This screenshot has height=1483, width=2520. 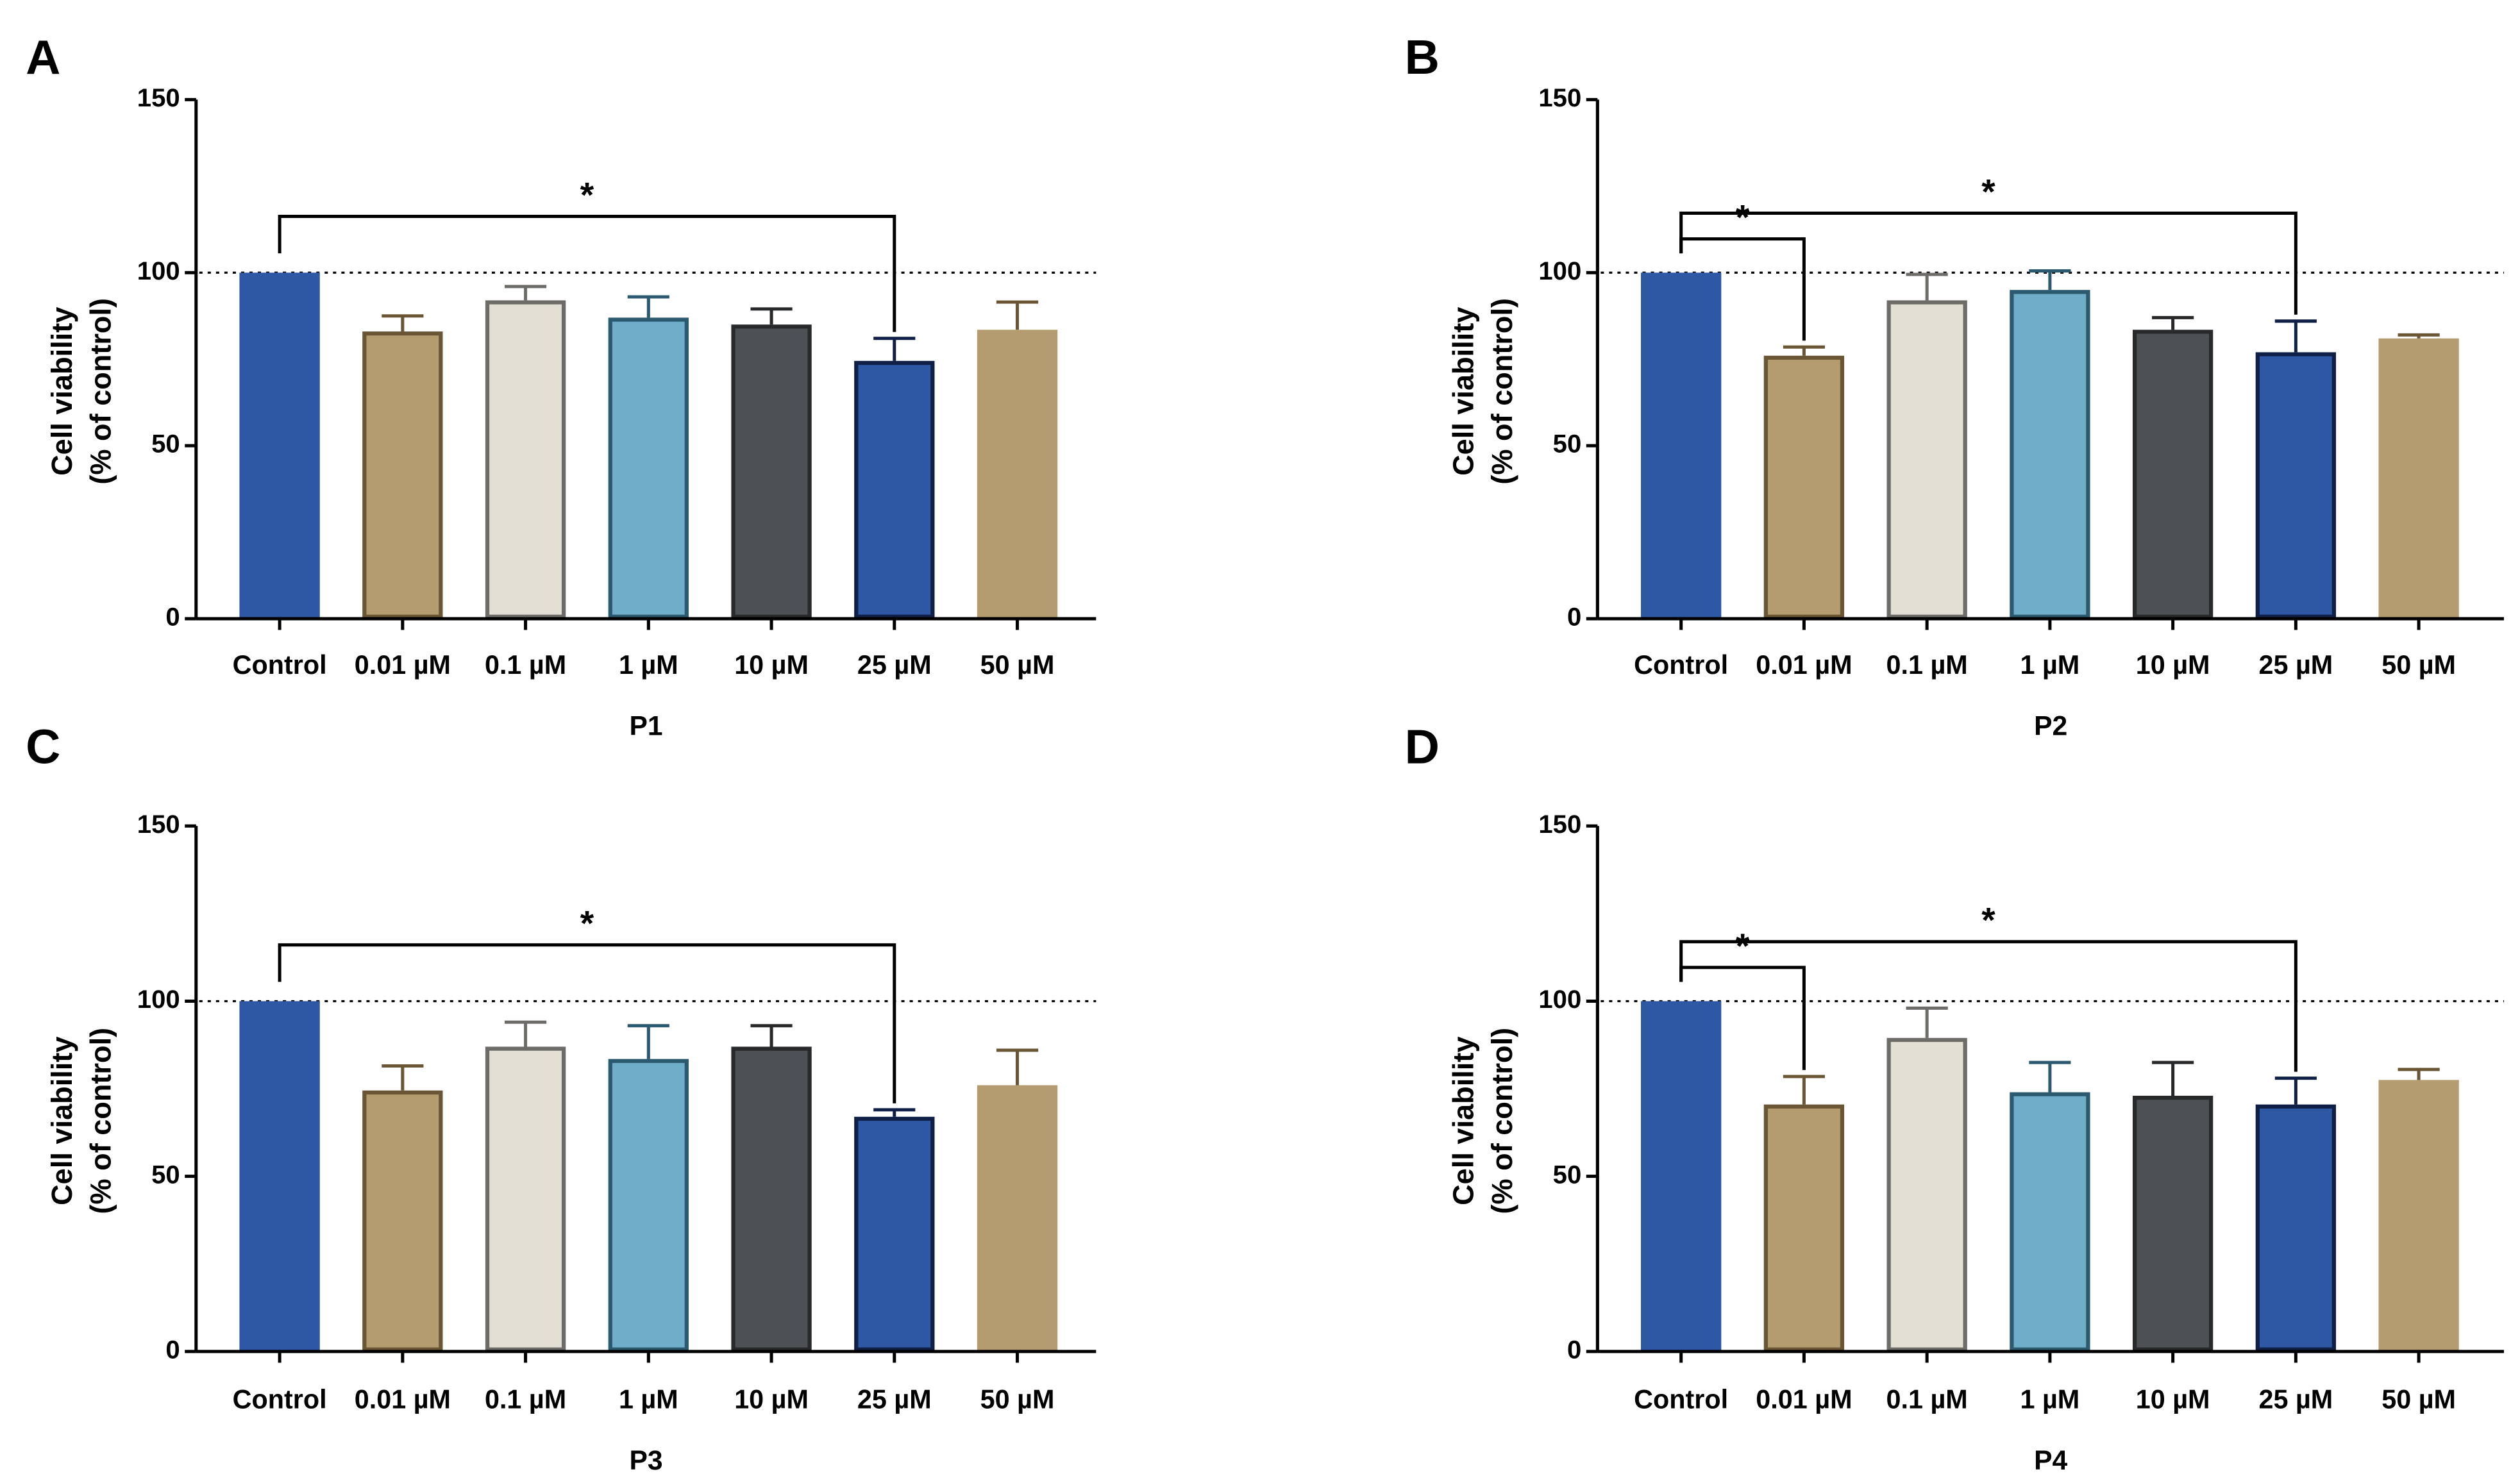 I want to click on panel-label: A, so click(x=43, y=57).